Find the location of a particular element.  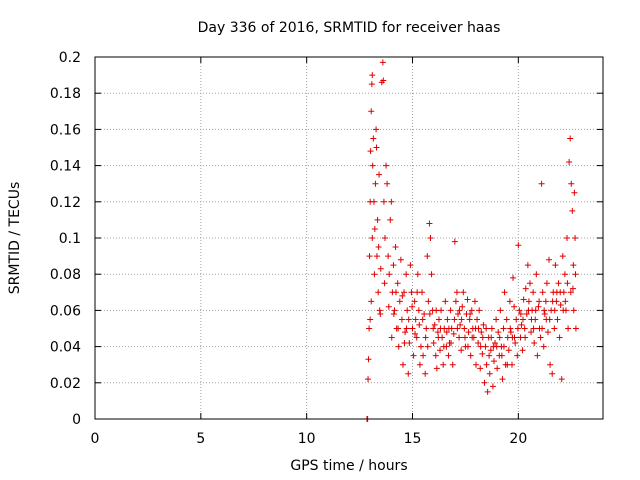

y-tick-label: 0.04 is located at coordinates (65, 348).